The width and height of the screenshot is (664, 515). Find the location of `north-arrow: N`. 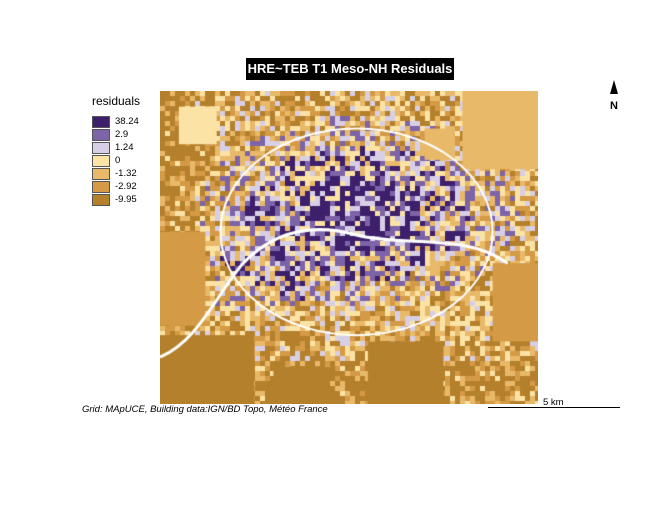

north-arrow: N is located at coordinates (614, 97).